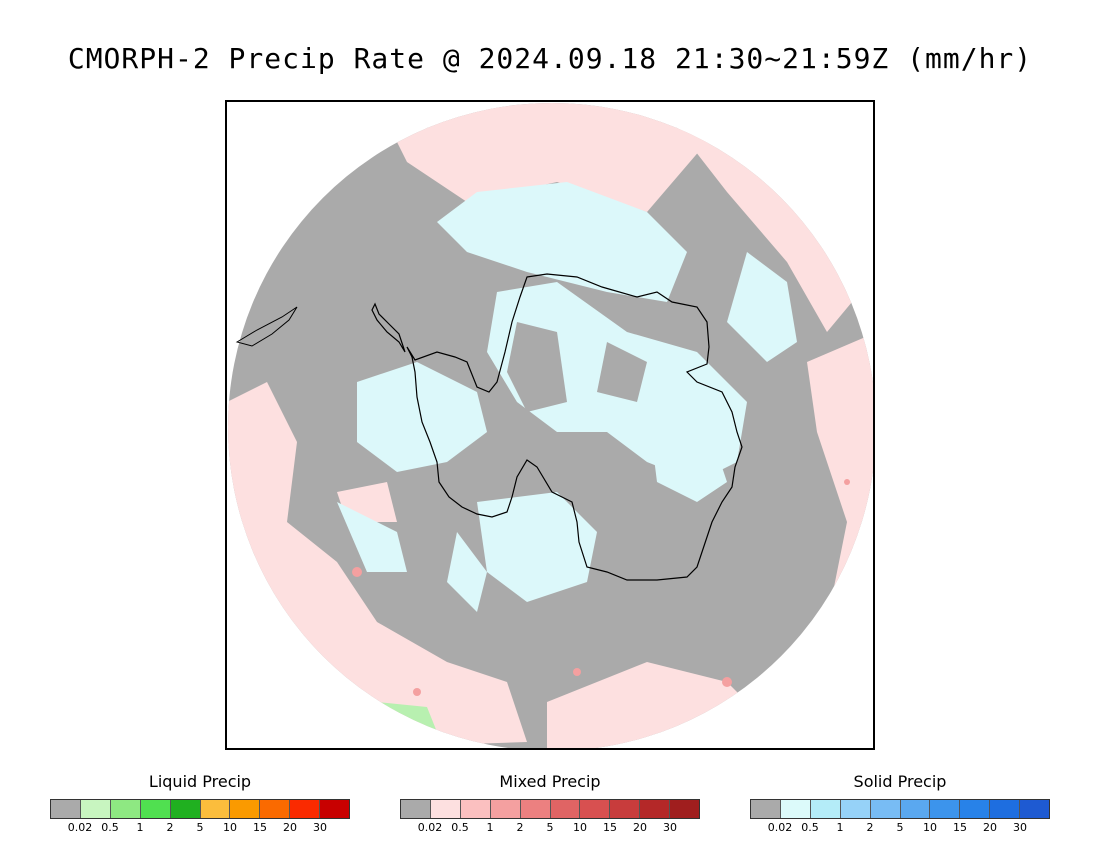 The height and width of the screenshot is (850, 1100). I want to click on solid-precip-legend: Solid Precip 0.02 0.5 1 2 5 10 15 20 30, so click(900, 803).